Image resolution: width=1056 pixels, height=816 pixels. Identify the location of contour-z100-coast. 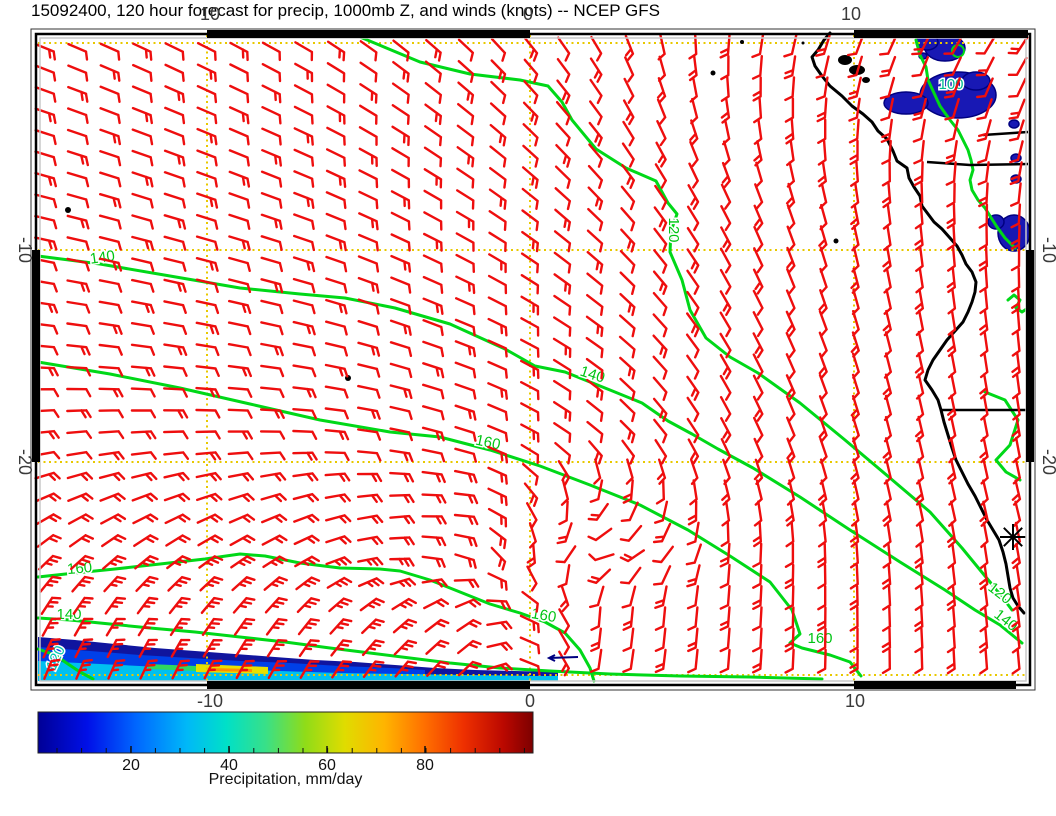
(965, 144).